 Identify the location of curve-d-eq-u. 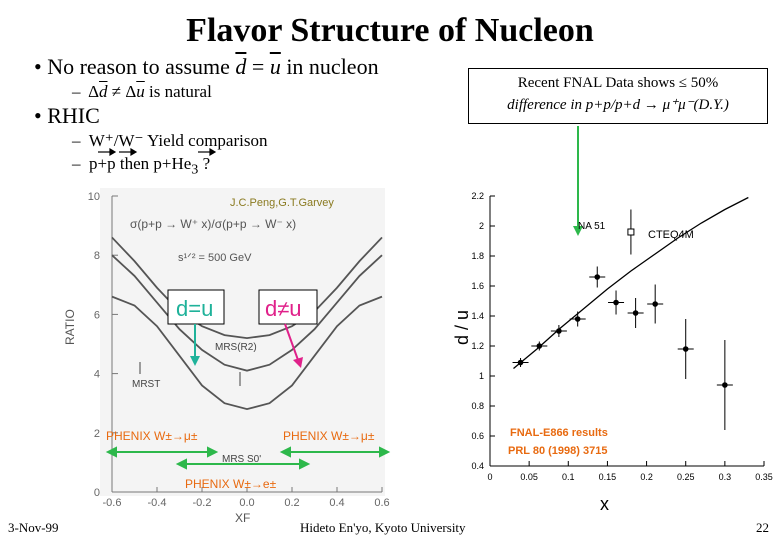
(247, 353).